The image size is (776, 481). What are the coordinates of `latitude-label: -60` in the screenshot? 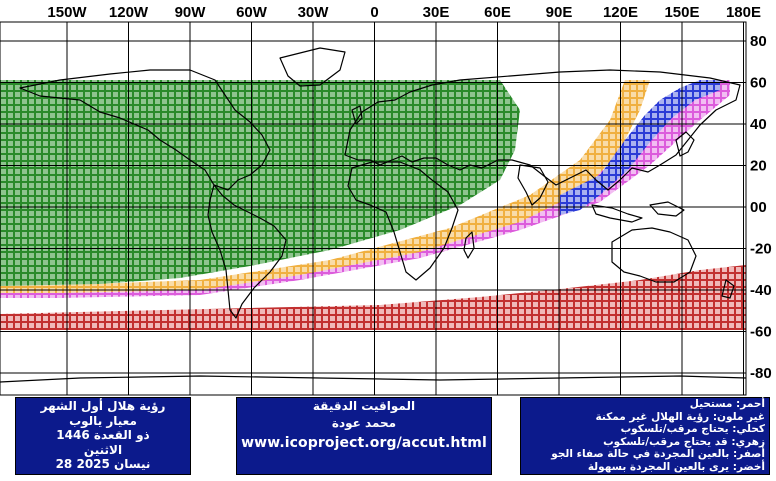 It's located at (761, 332).